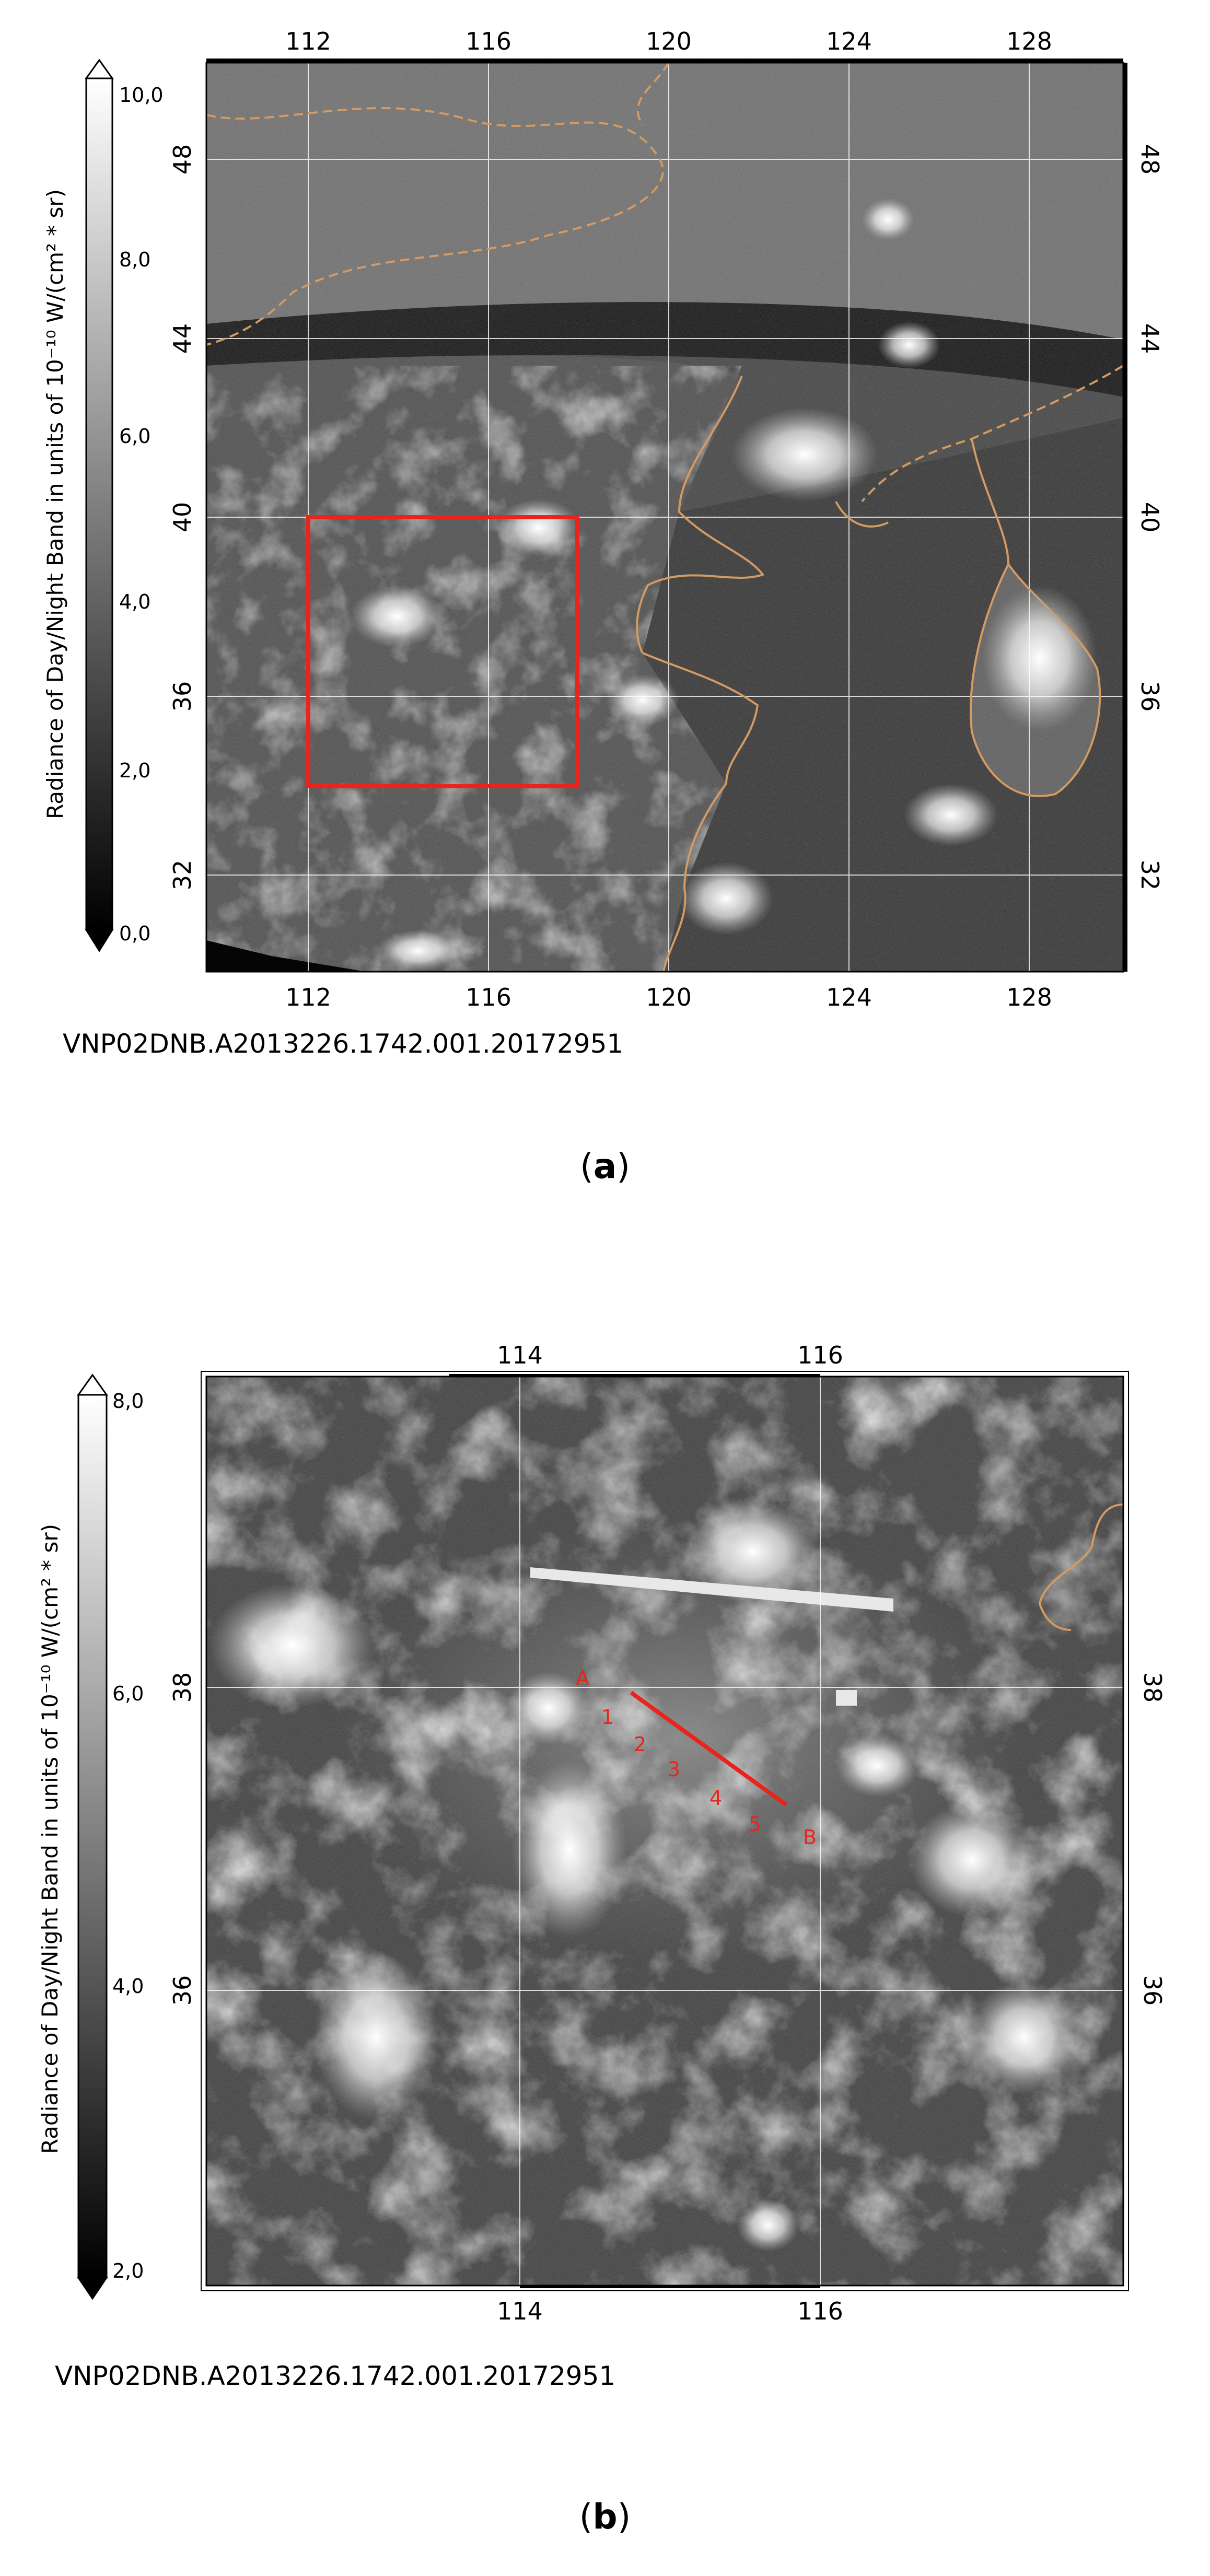 The width and height of the screenshot is (1210, 2576). Describe the element at coordinates (640, 1744) in the screenshot. I see `transect-point-label: 2` at that location.